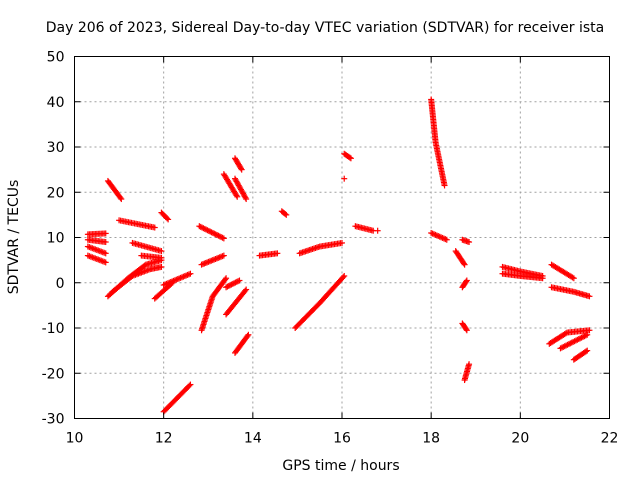 The image size is (640, 480). I want to click on x-tick-label: 18, so click(431, 439).